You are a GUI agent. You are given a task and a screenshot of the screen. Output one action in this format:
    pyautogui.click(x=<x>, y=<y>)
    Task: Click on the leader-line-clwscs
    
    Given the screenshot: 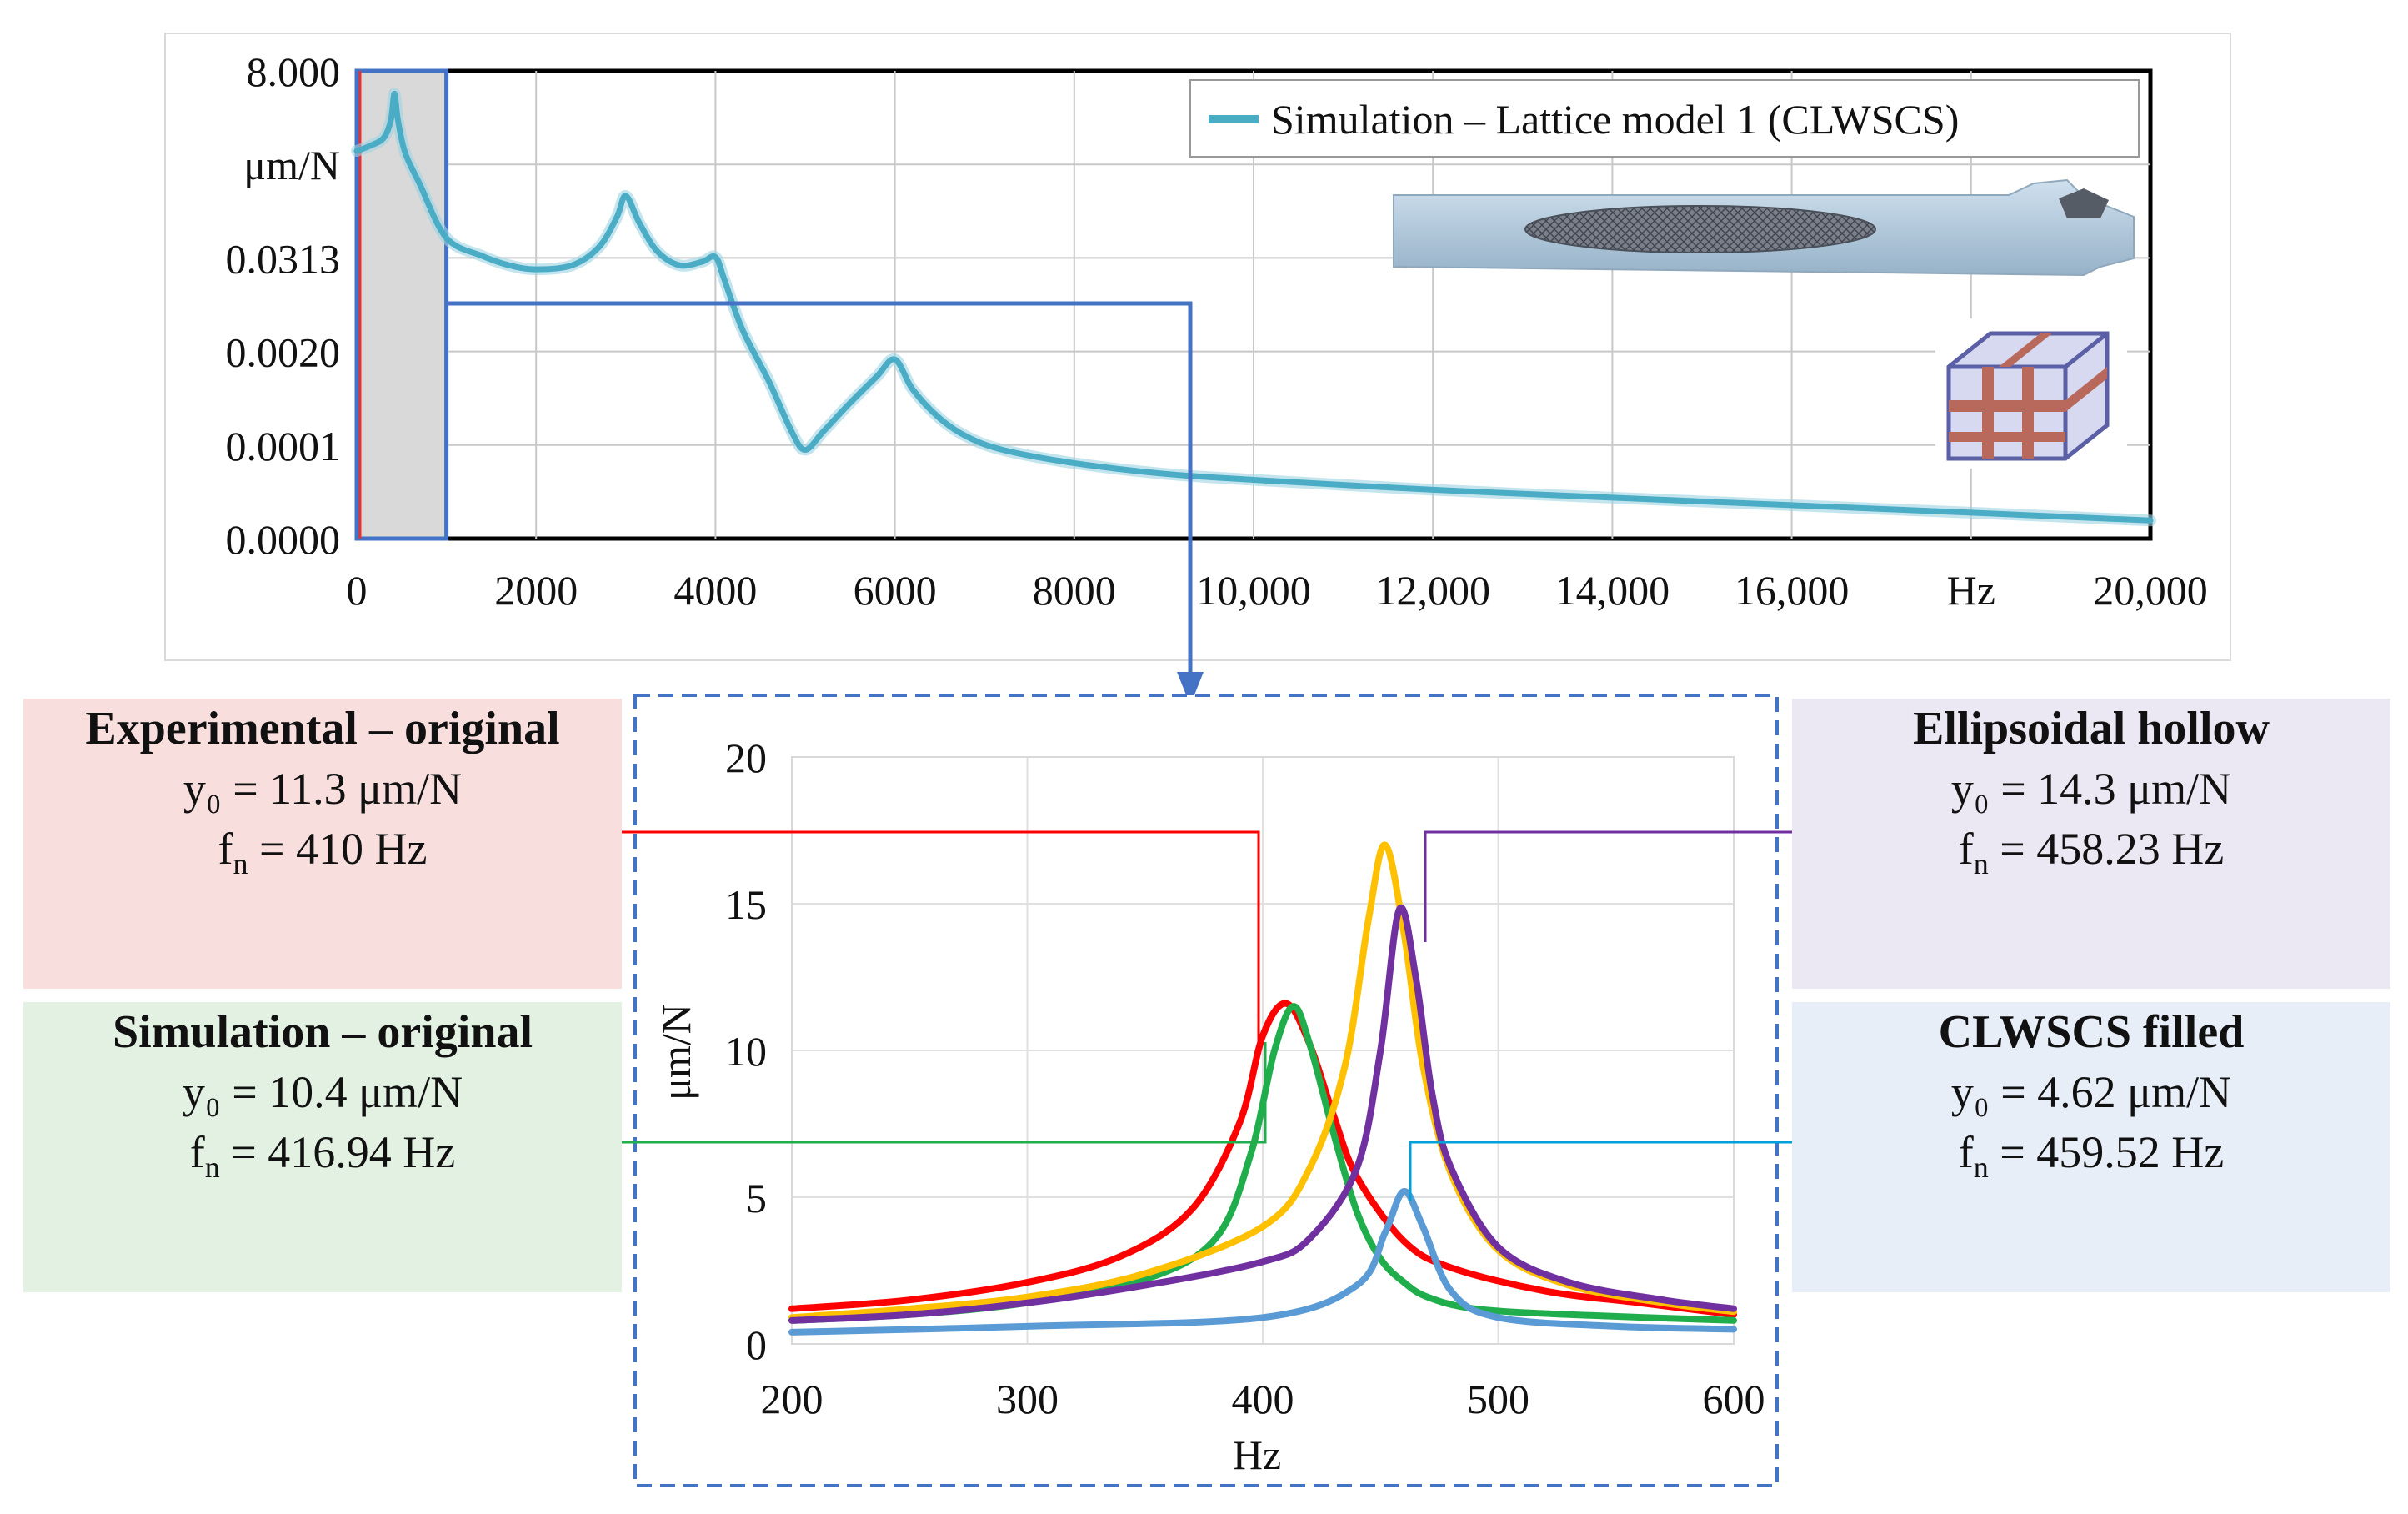 What is the action you would take?
    pyautogui.click(x=1600, y=1171)
    